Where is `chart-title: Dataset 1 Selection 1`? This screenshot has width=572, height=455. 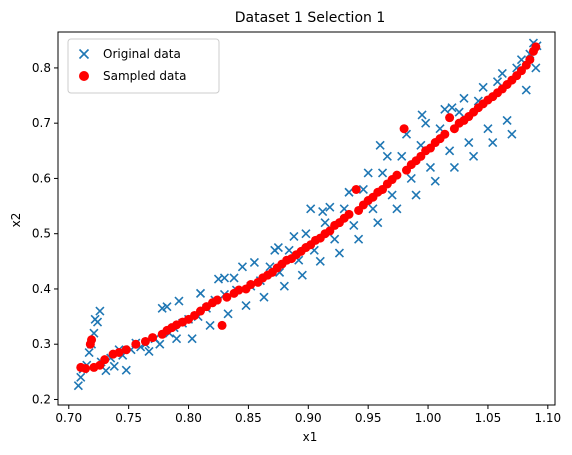
chart-title: Dataset 1 Selection 1 is located at coordinates (310, 18).